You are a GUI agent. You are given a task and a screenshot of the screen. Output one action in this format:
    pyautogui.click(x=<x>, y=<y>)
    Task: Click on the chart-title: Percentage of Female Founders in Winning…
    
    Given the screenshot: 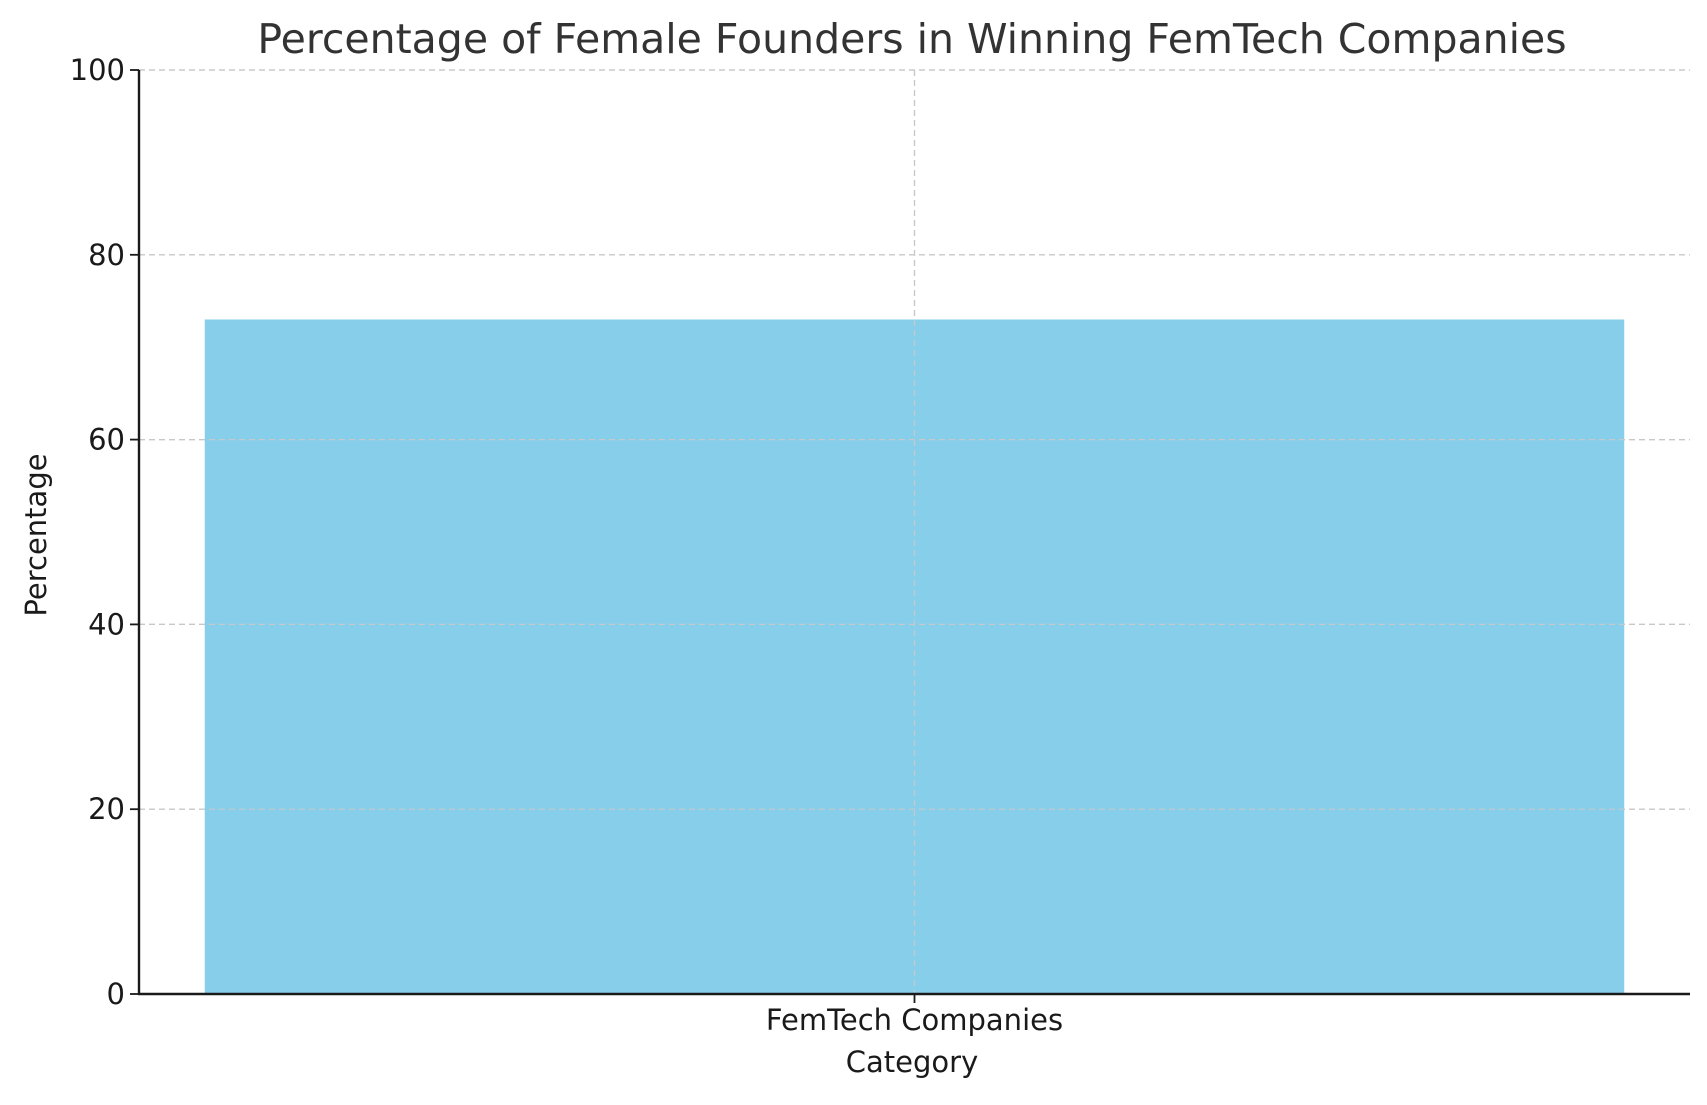 What is the action you would take?
    pyautogui.click(x=911, y=39)
    